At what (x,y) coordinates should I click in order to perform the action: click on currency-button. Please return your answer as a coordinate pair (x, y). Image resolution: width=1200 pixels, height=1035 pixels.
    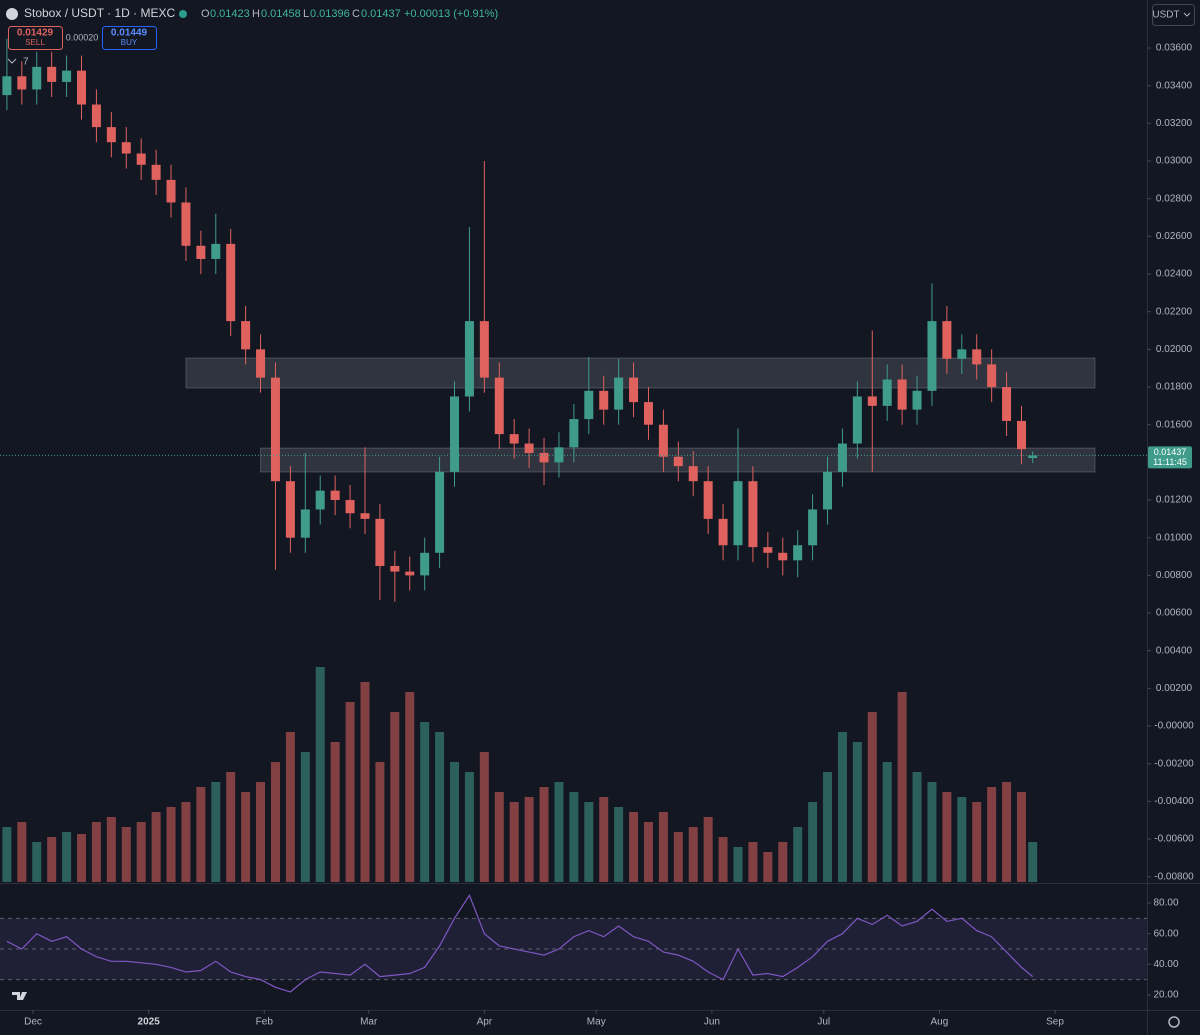
    Looking at the image, I should click on (1173, 15).